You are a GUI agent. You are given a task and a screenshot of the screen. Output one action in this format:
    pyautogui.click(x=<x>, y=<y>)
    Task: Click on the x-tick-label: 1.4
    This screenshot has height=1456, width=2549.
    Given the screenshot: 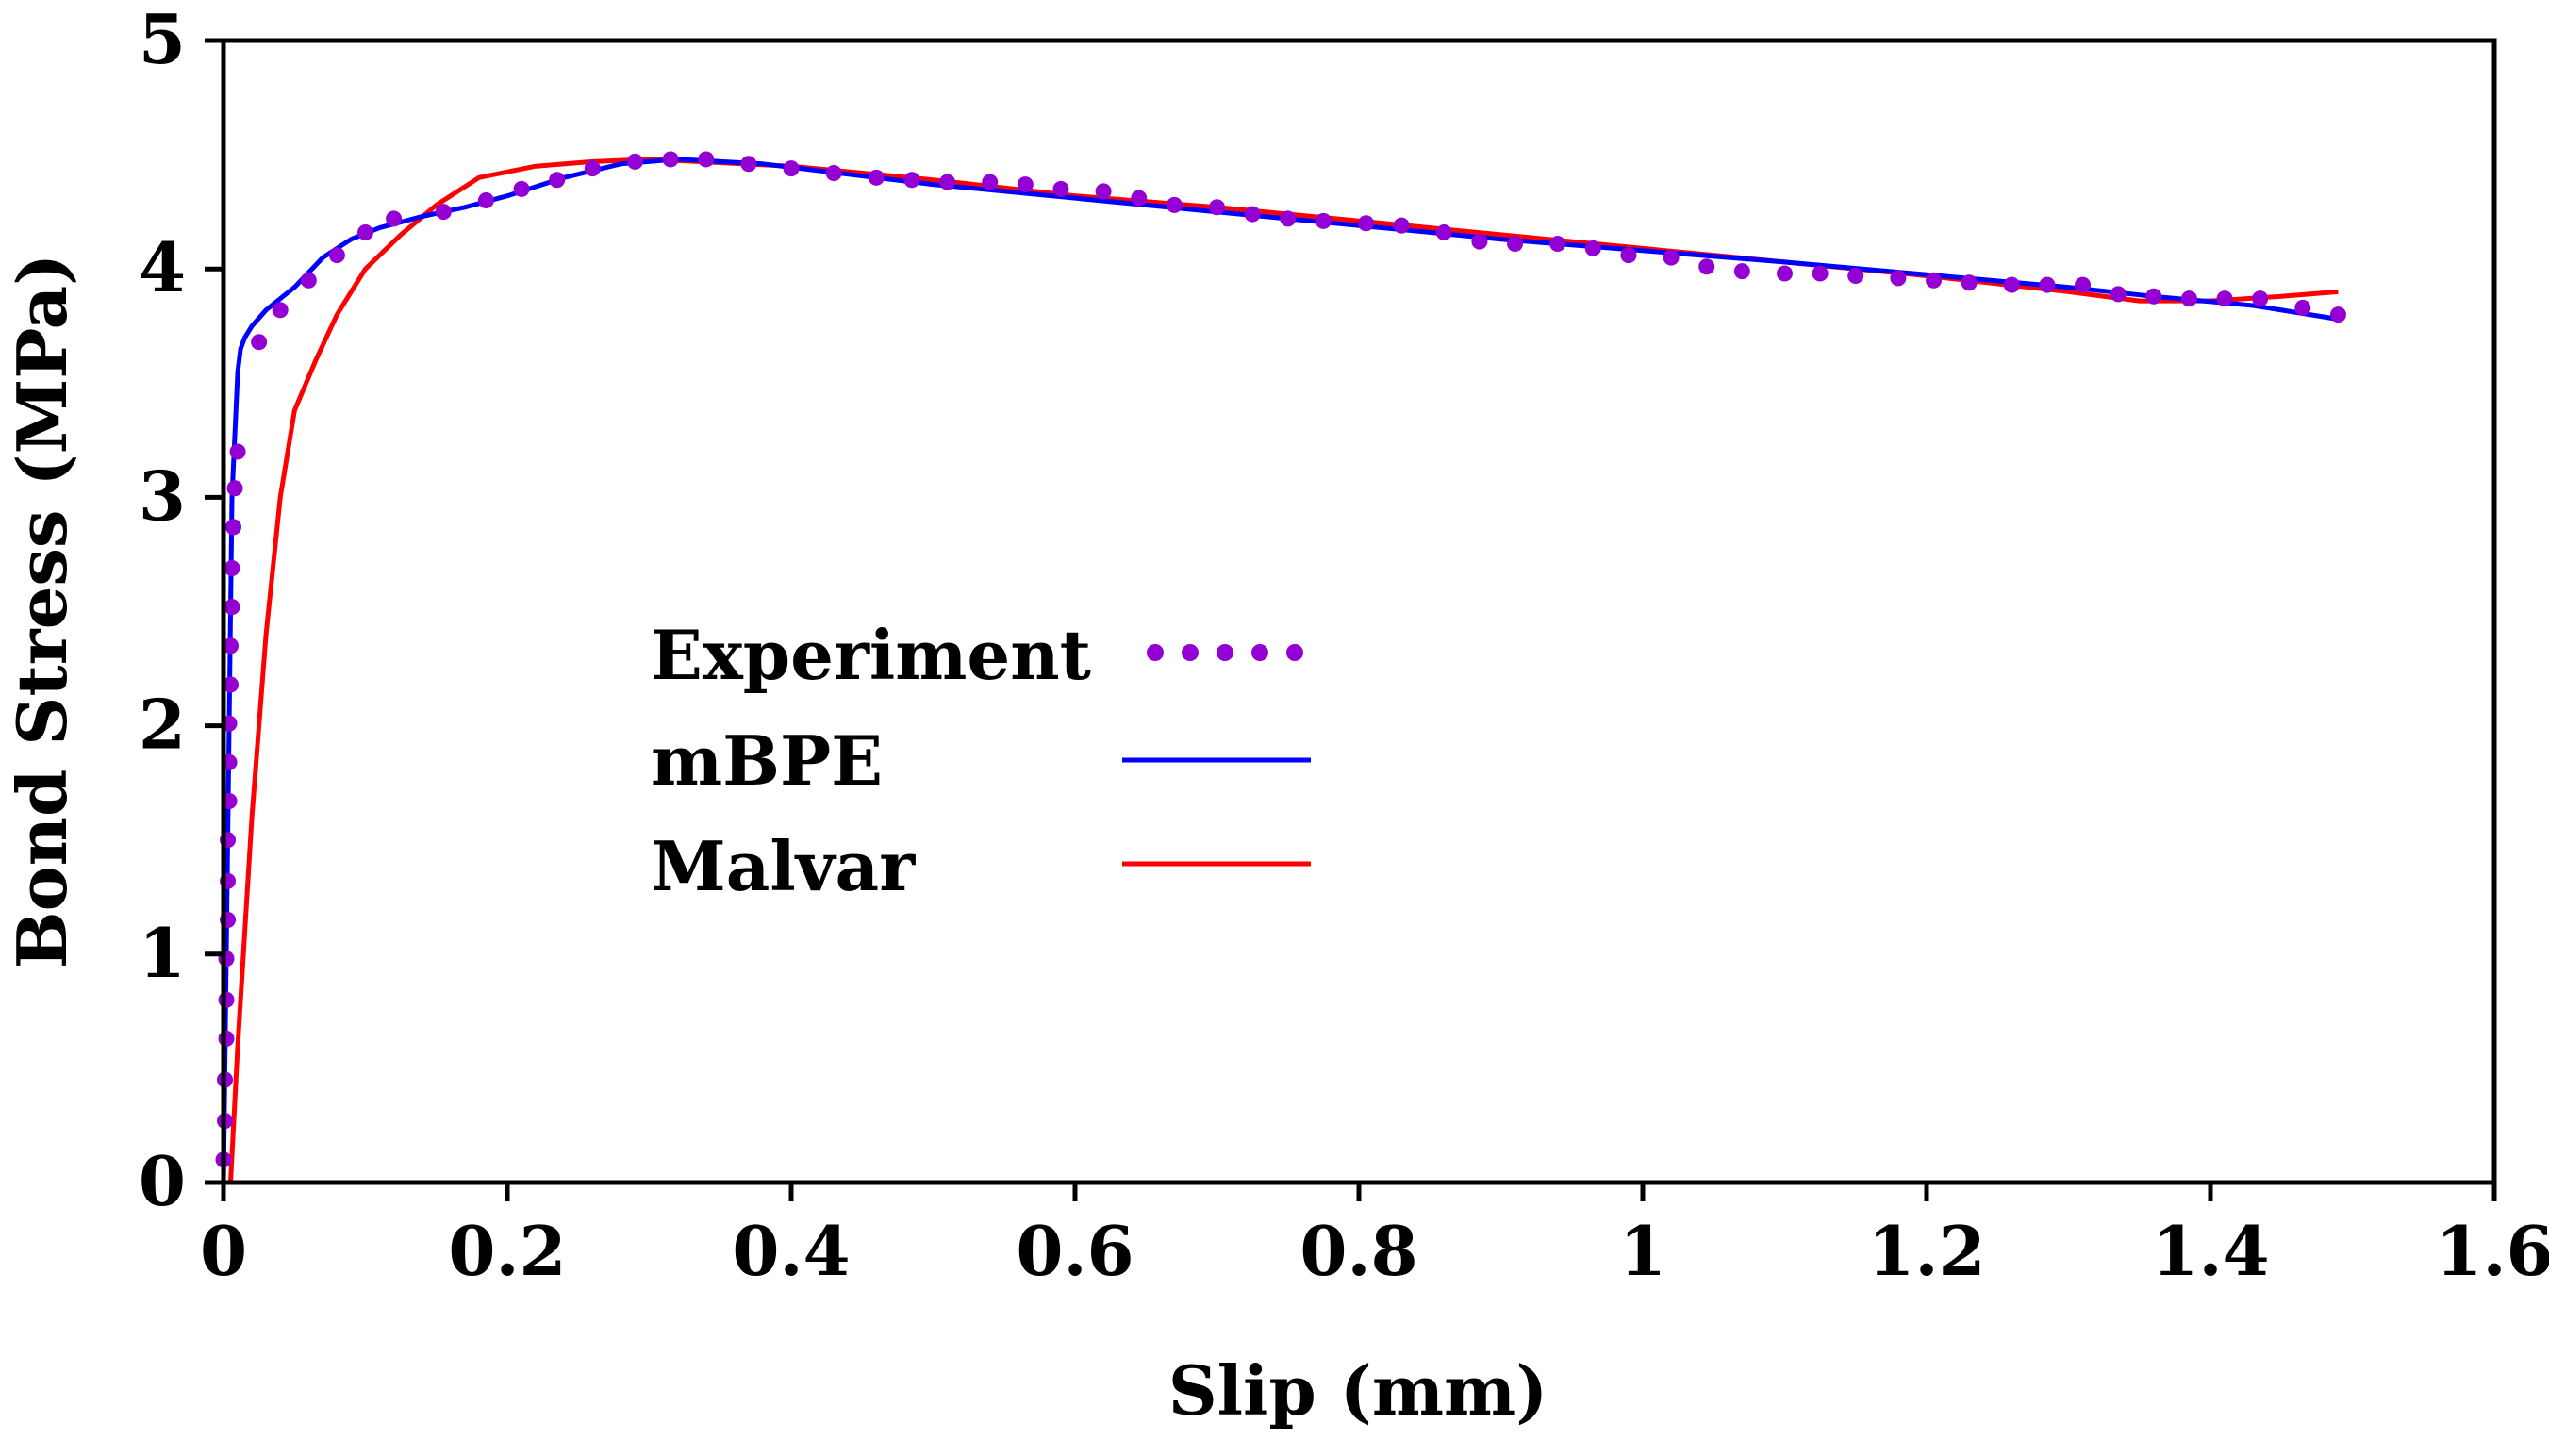 What is the action you would take?
    pyautogui.click(x=2210, y=1251)
    